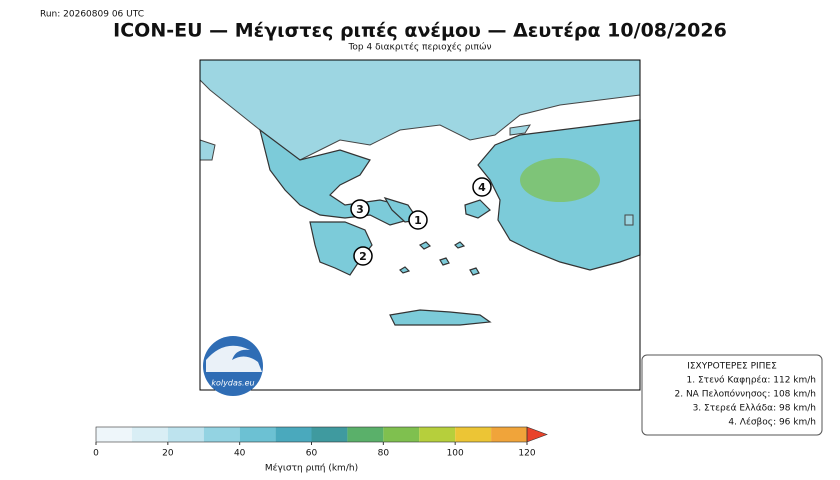 The image size is (840, 480). I want to click on marker-label: 1, so click(418, 220).